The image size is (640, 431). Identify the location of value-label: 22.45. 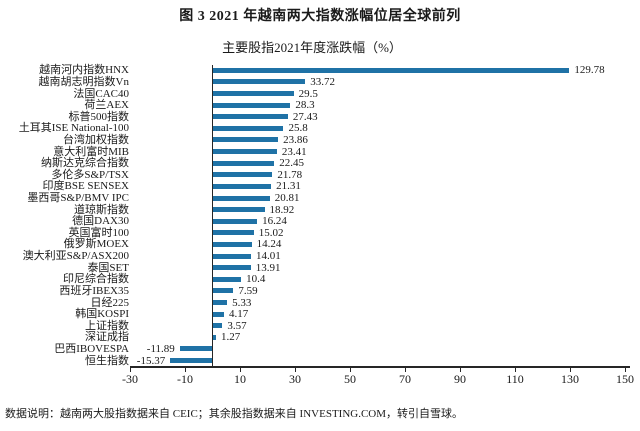
(291, 163).